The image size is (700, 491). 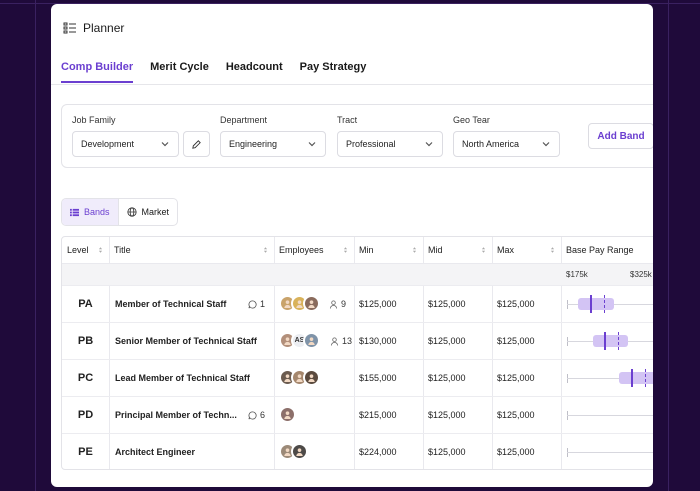 What do you see at coordinates (74, 212) in the screenshot?
I see `list-icon` at bounding box center [74, 212].